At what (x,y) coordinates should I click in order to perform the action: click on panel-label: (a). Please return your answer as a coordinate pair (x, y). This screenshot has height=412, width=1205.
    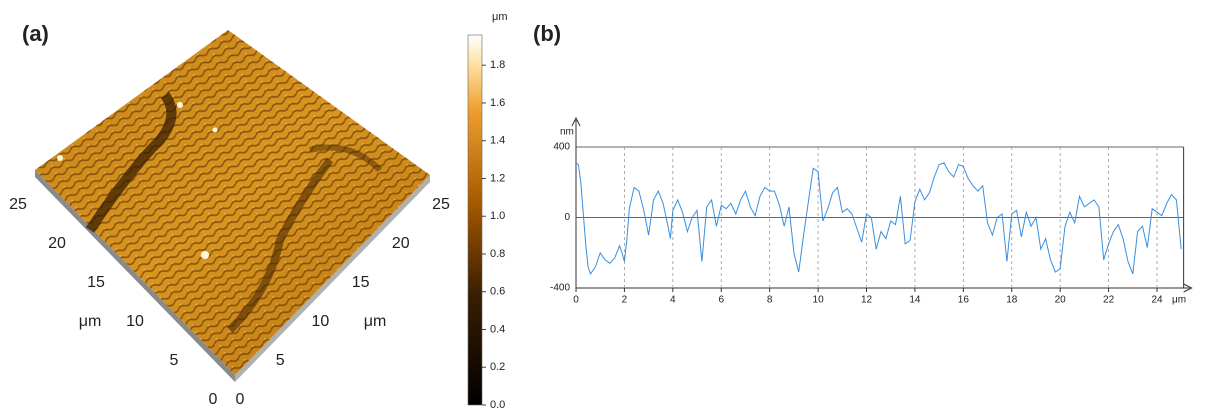
    Looking at the image, I should click on (35, 33).